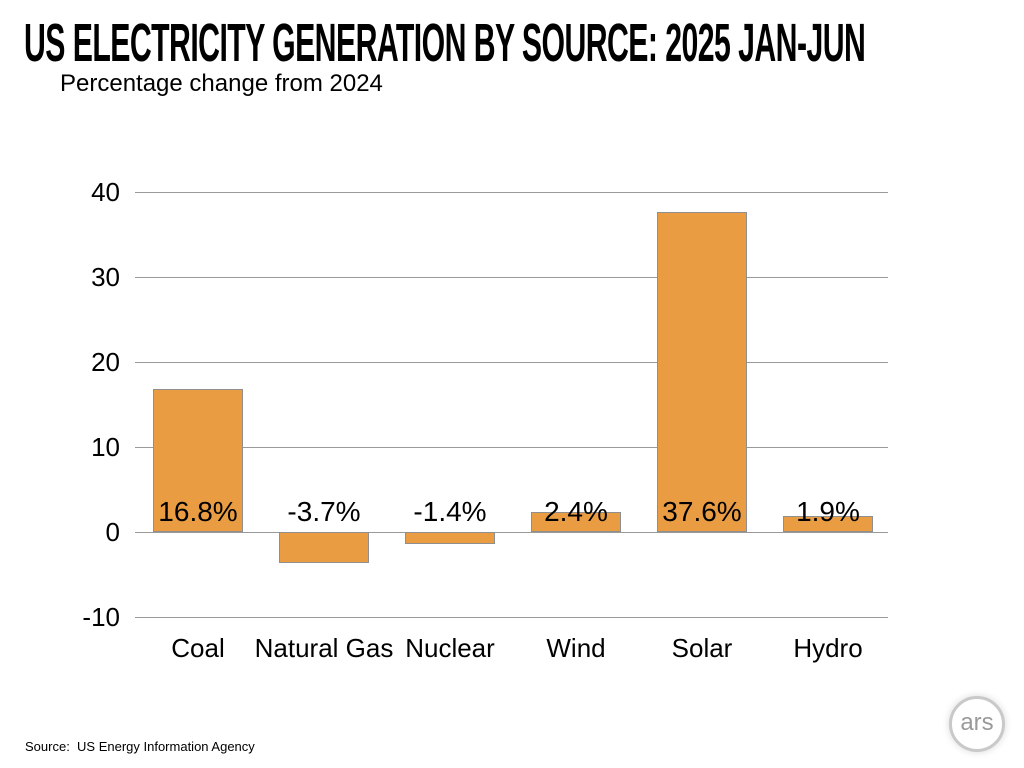  I want to click on value-label-hydro: 1.9%, so click(828, 511).